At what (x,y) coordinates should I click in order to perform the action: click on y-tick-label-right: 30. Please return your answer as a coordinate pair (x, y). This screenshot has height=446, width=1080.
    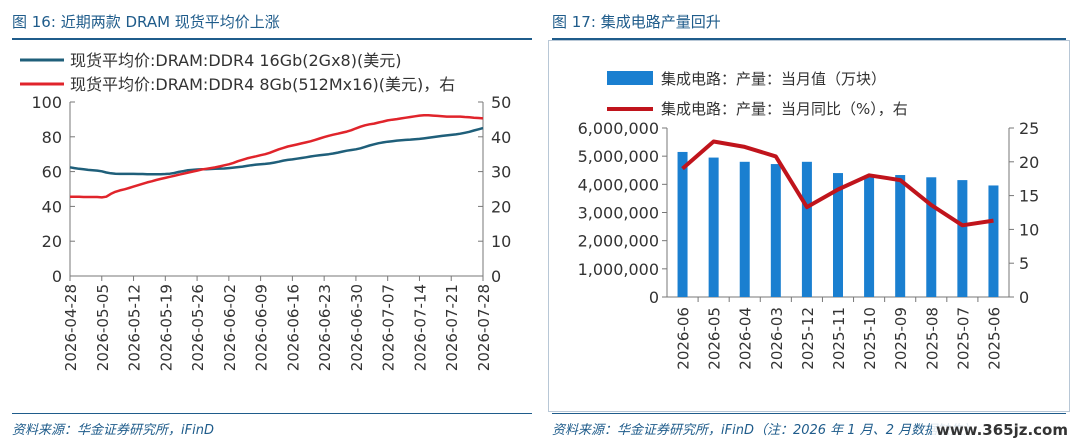
    Looking at the image, I should click on (501, 172).